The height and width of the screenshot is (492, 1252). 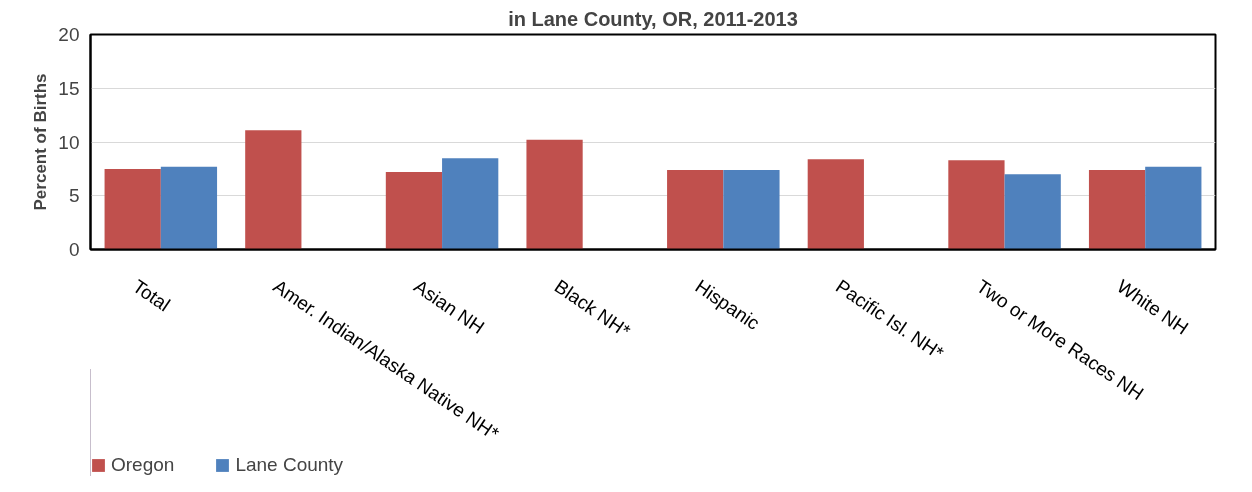 I want to click on y-tick-label: 0, so click(x=74, y=249).